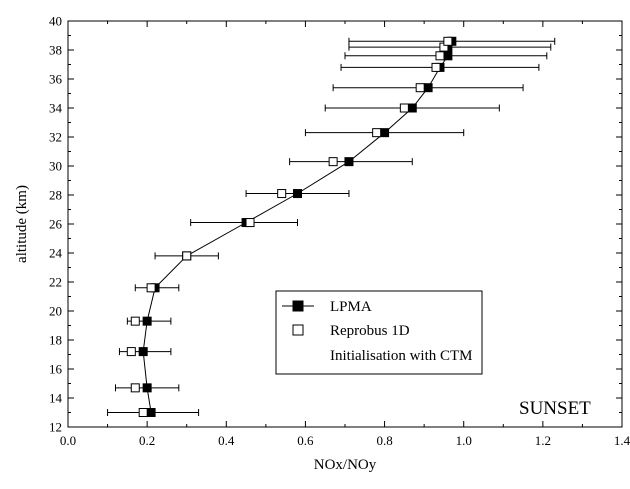  What do you see at coordinates (384, 440) in the screenshot?
I see `x-tick-label: 0.8` at bounding box center [384, 440].